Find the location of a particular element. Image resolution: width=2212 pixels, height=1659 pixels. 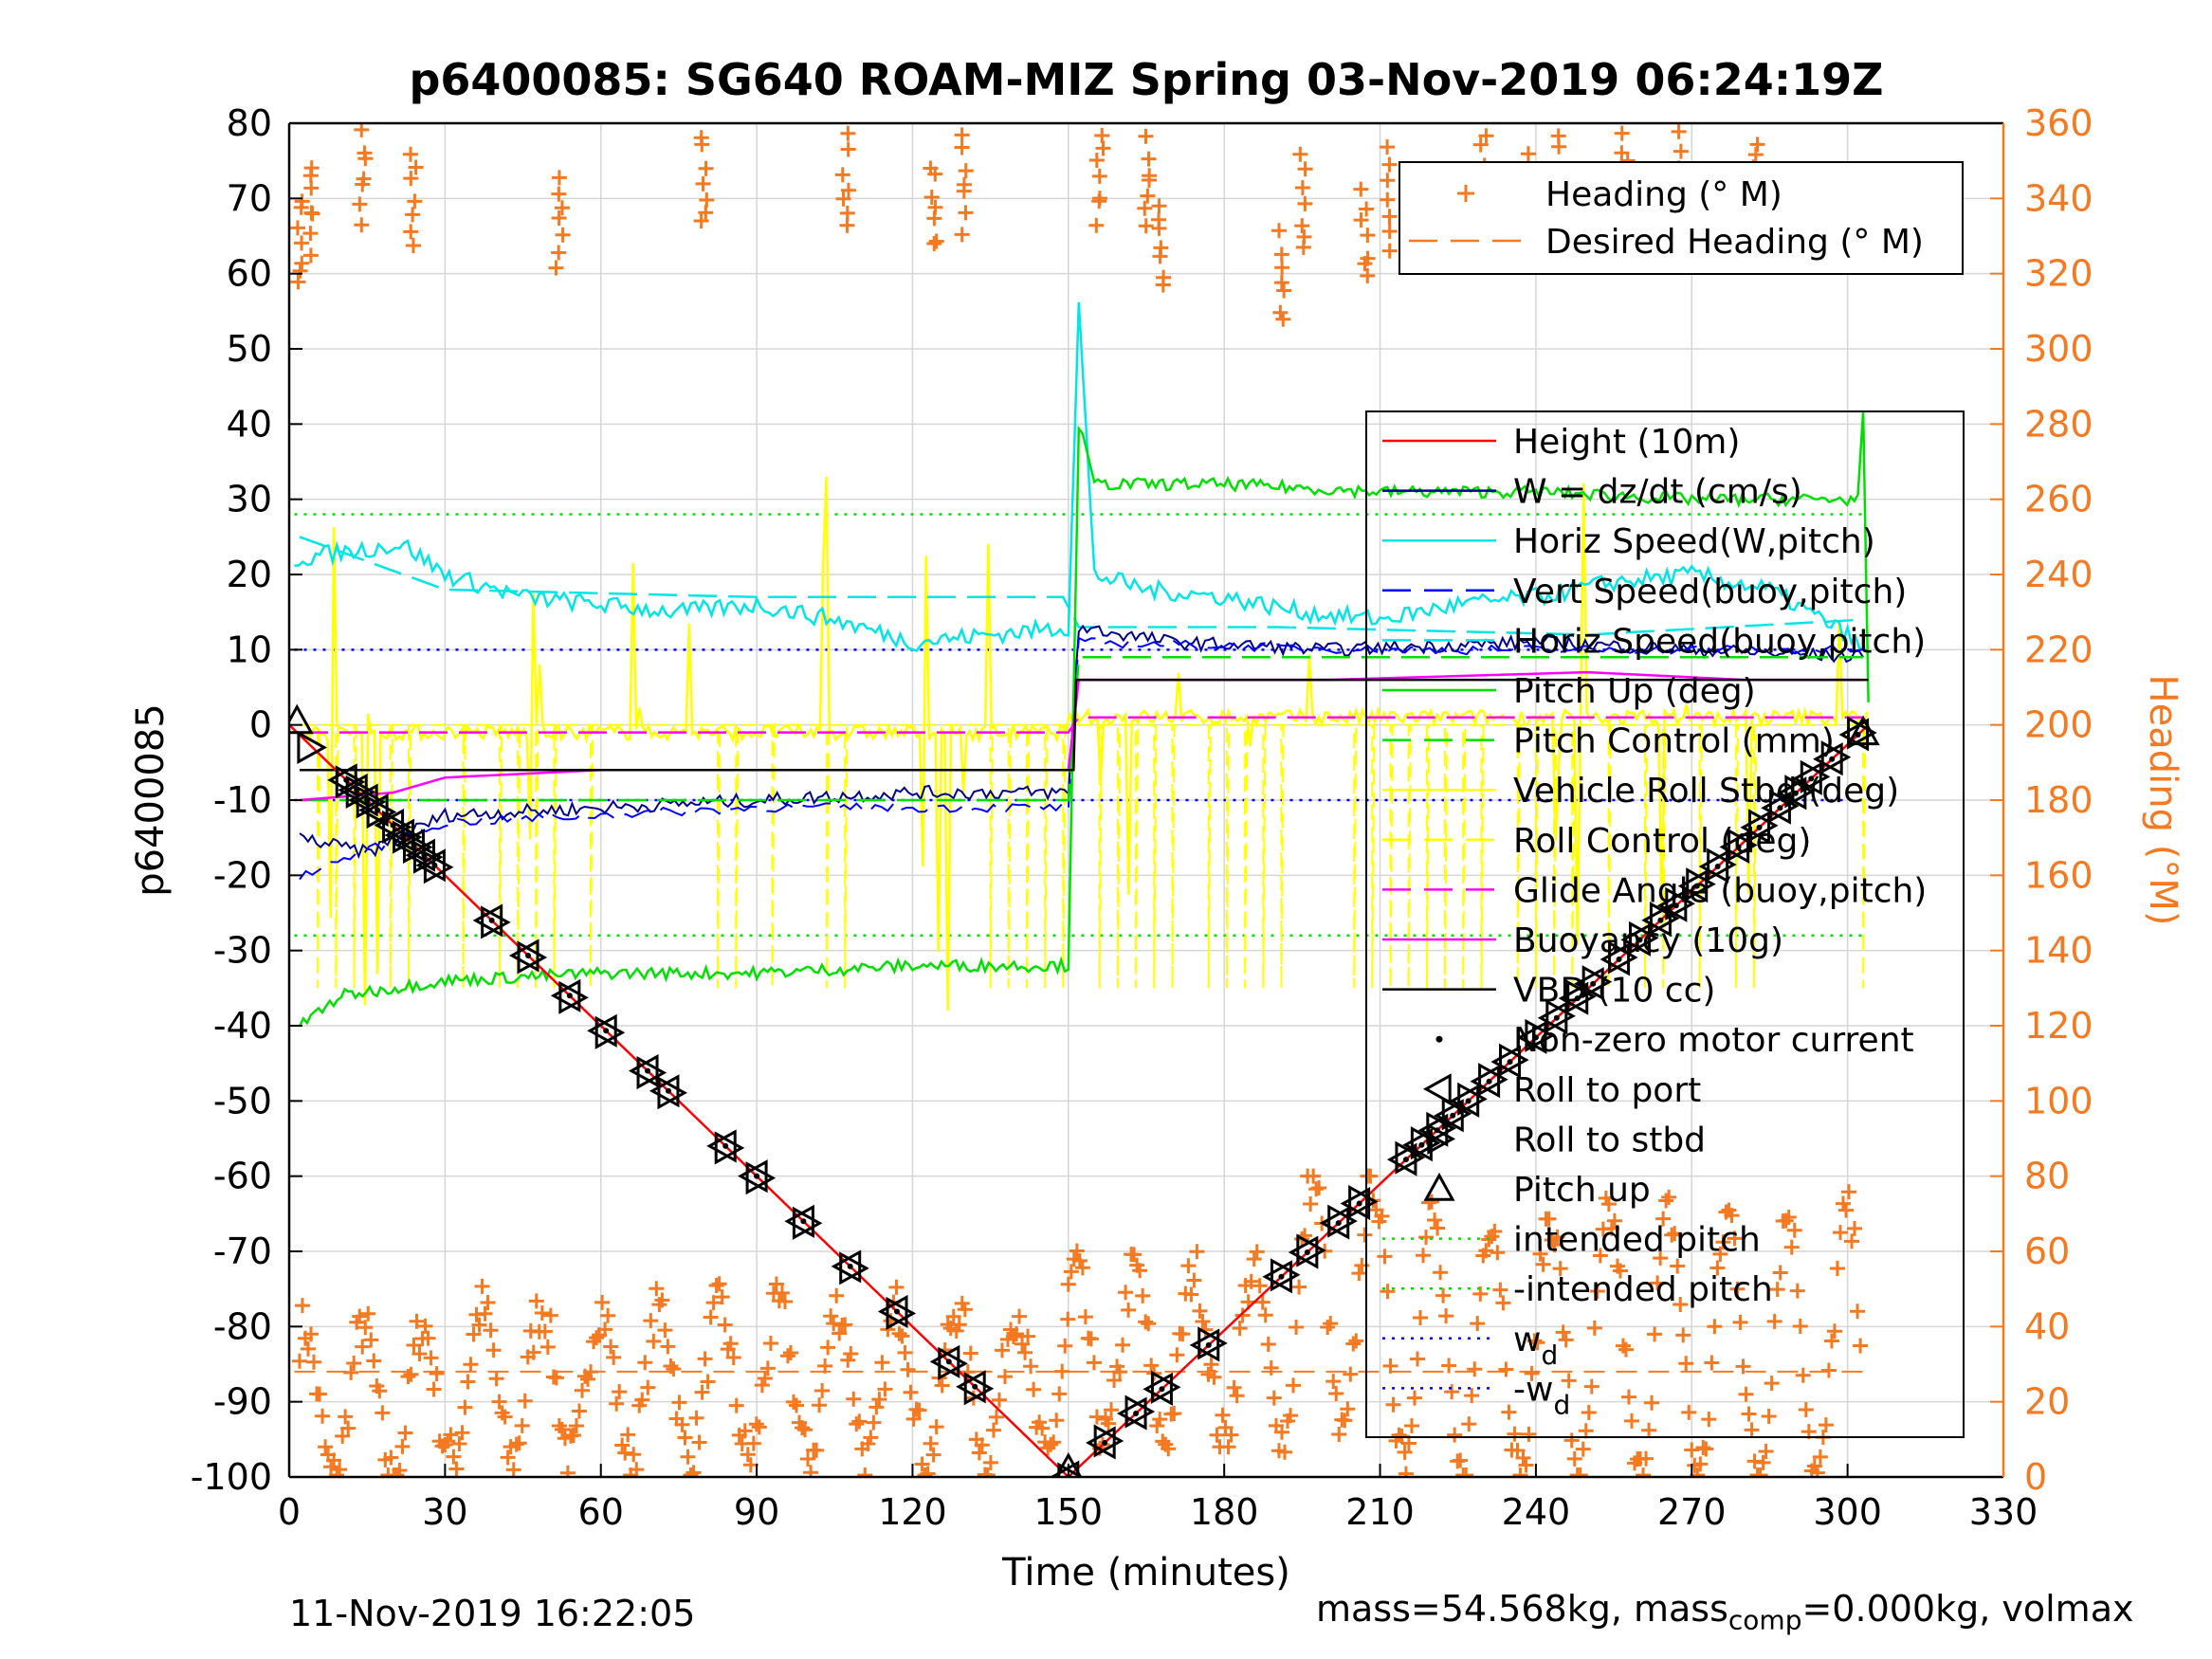

x-tick-label: 90 is located at coordinates (756, 1512).